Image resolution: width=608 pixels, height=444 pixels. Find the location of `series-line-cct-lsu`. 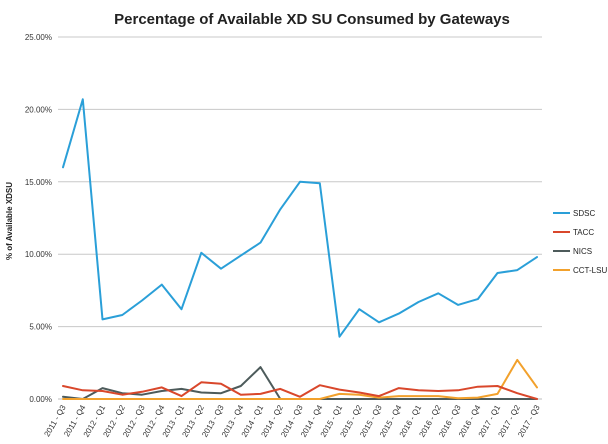

series-line-cct-lsu is located at coordinates (300, 379).